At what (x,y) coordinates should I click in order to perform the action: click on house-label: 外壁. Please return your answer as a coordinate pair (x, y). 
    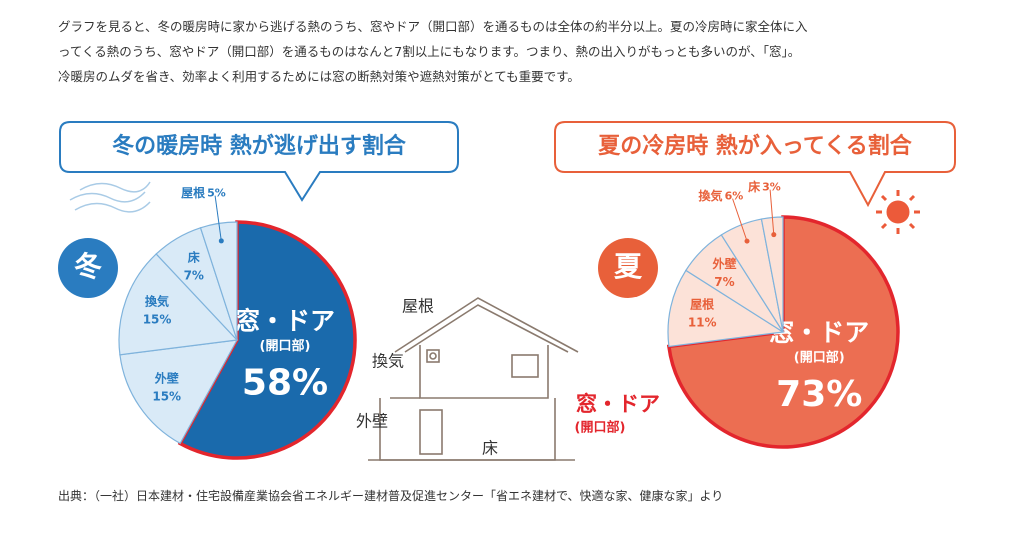
    Looking at the image, I should click on (372, 421).